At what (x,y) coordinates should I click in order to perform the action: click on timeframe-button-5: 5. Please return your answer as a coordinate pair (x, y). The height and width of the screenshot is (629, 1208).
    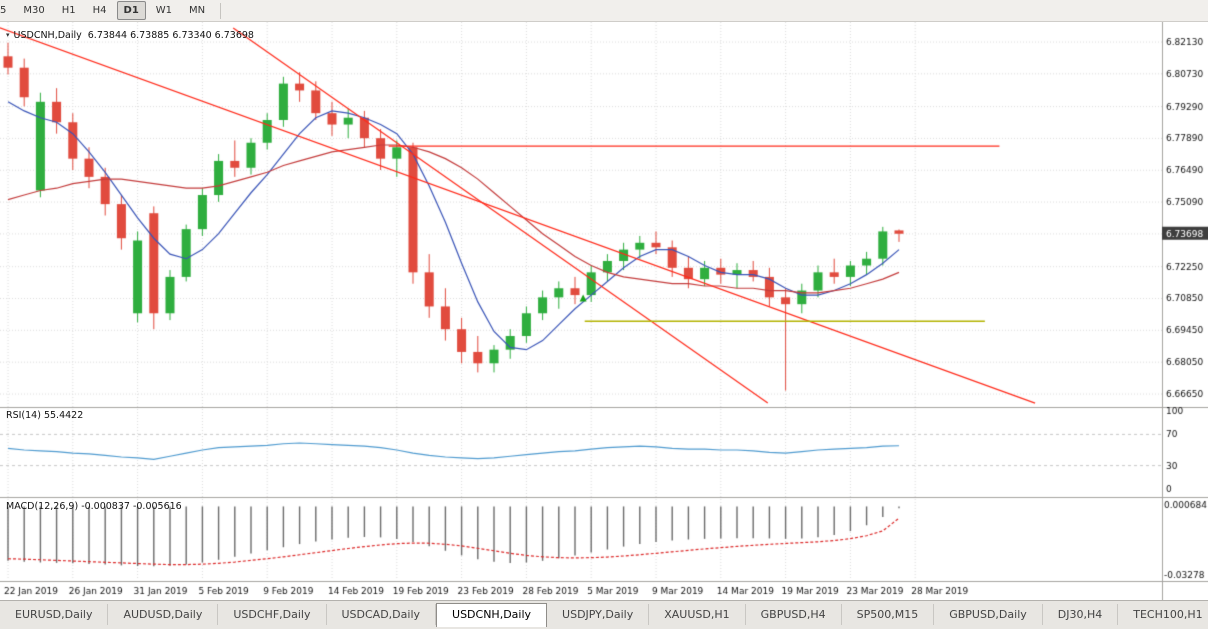
    Looking at the image, I should click on (3, 10).